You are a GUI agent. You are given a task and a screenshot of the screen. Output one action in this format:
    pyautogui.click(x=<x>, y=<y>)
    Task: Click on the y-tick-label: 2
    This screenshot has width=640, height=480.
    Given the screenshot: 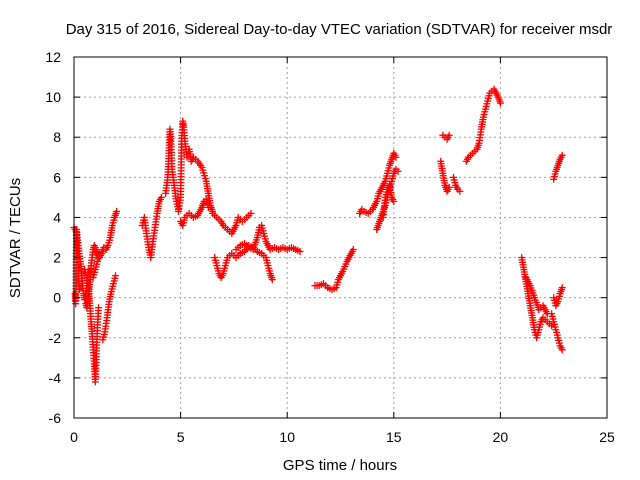 What is the action you would take?
    pyautogui.click(x=57, y=258)
    